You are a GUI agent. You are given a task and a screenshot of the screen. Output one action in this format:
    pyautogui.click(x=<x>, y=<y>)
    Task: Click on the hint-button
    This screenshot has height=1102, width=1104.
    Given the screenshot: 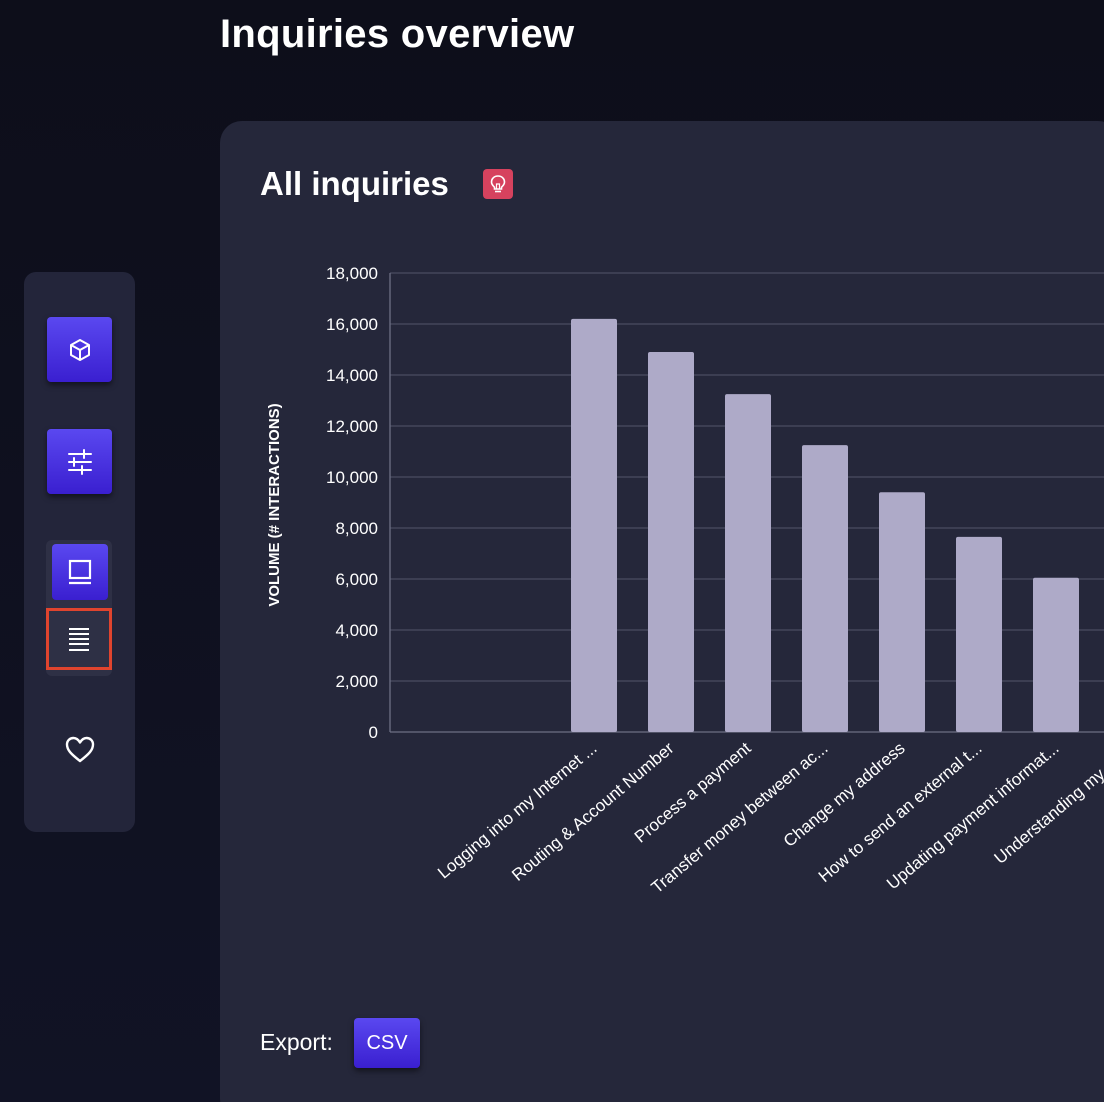 What is the action you would take?
    pyautogui.click(x=498, y=184)
    